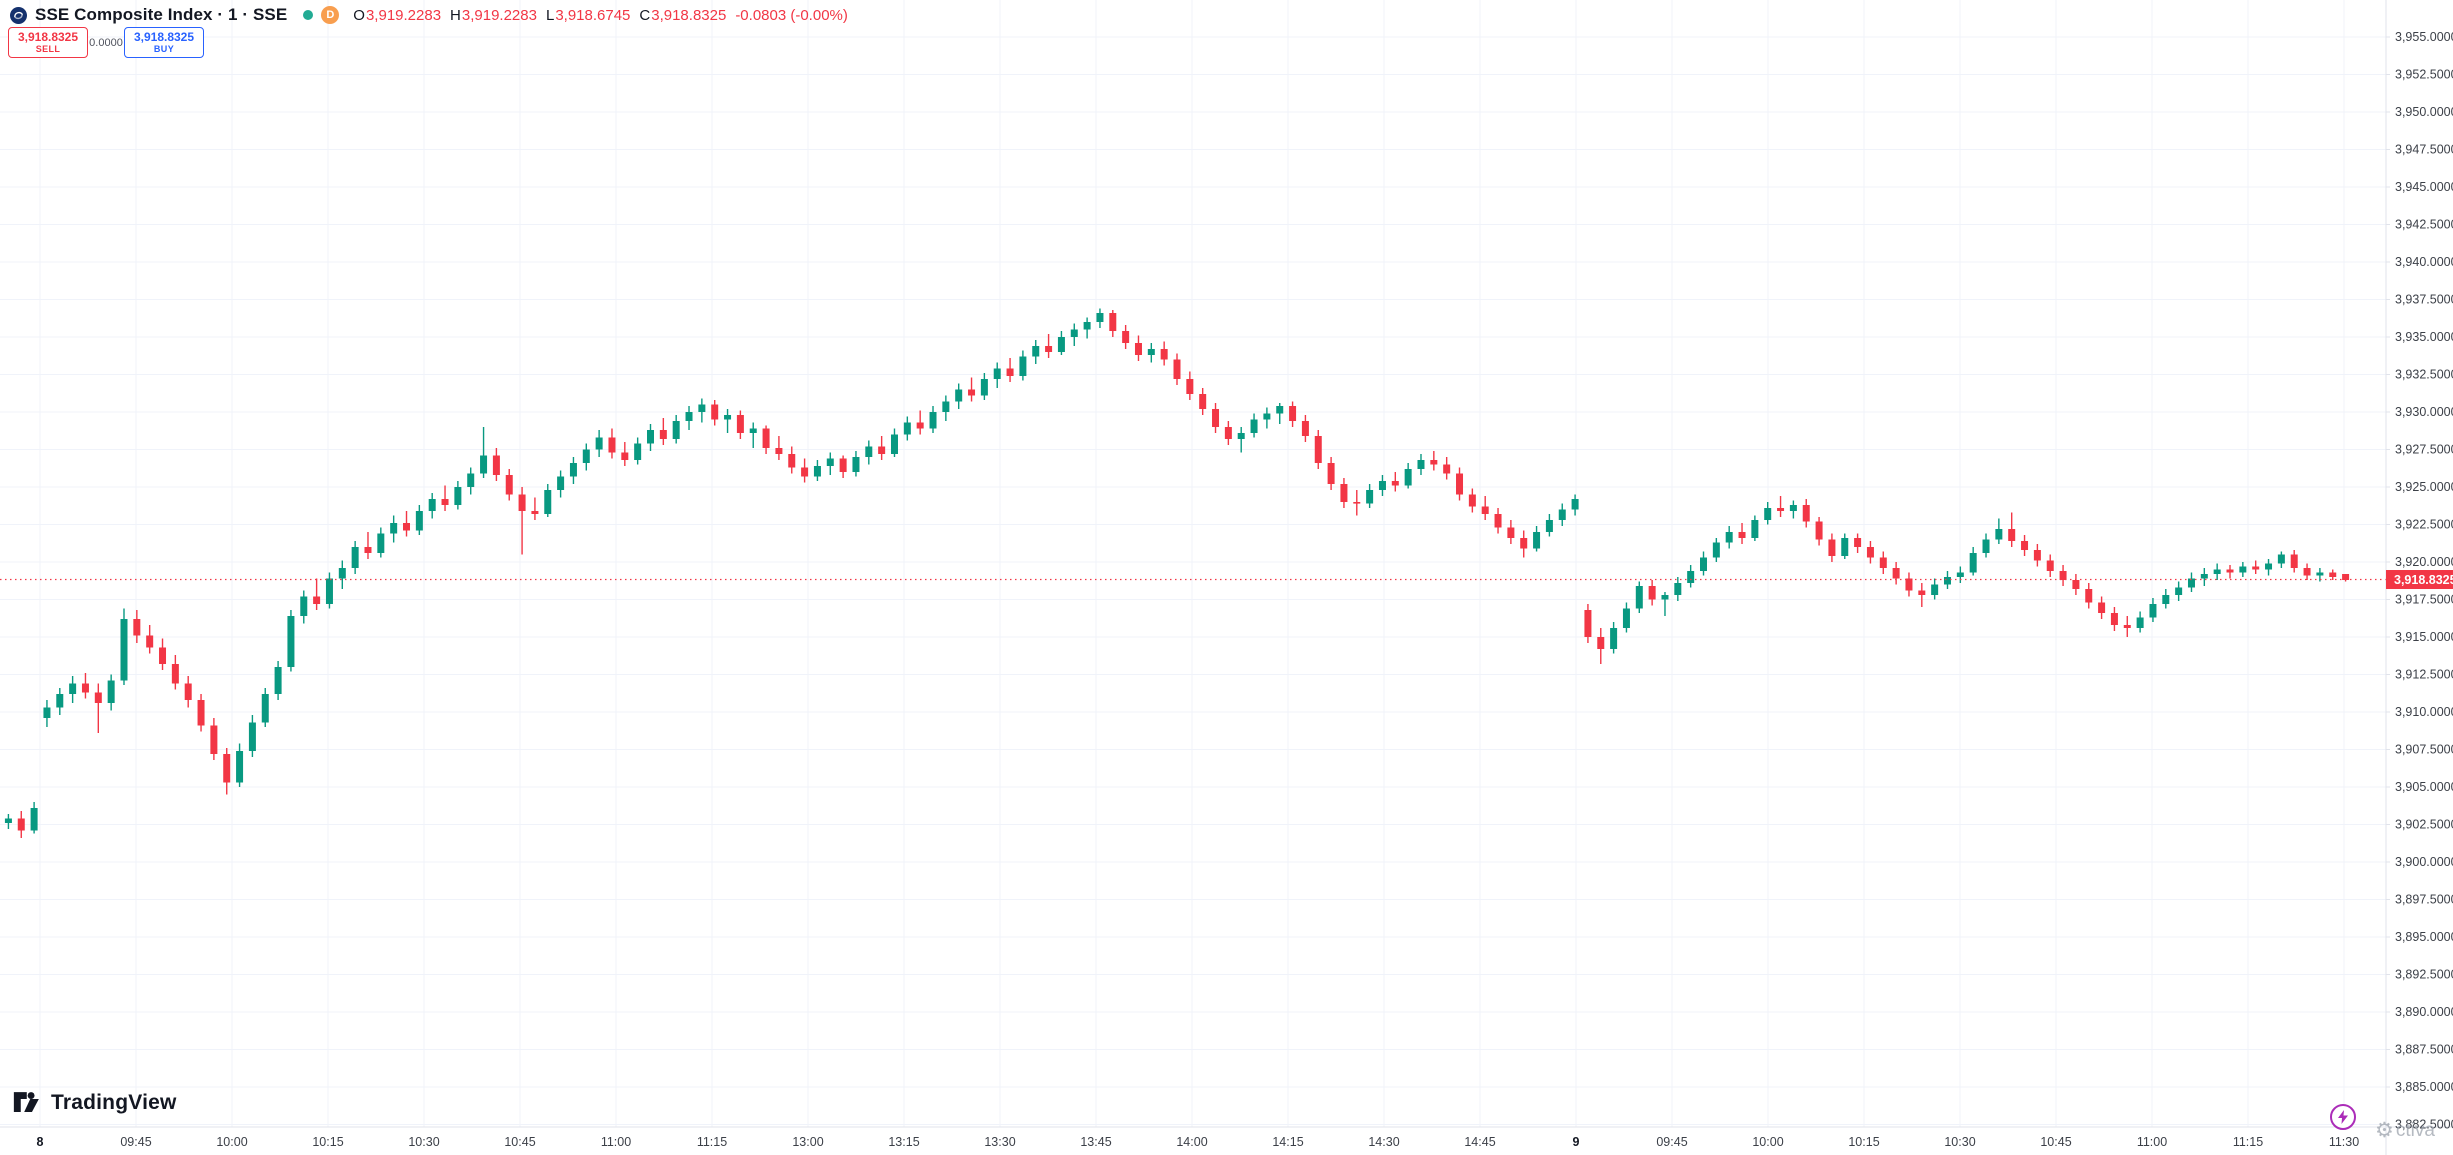 This screenshot has width=2453, height=1155. I want to click on price-tick-label: 3,945.0000, so click(2424, 187).